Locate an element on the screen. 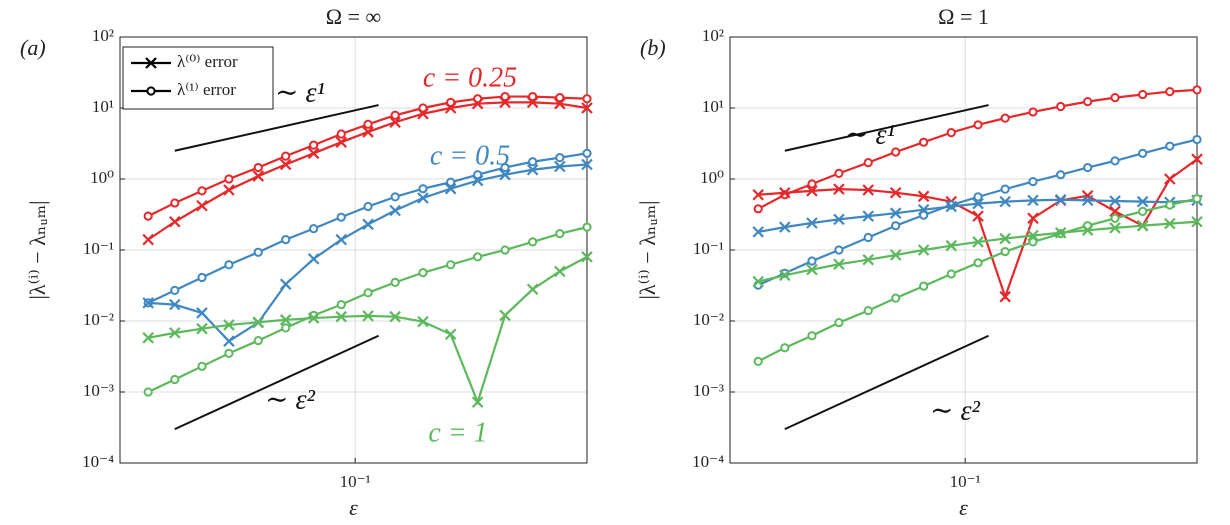 The height and width of the screenshot is (525, 1230). y-tick-label: 10² is located at coordinates (103, 35).